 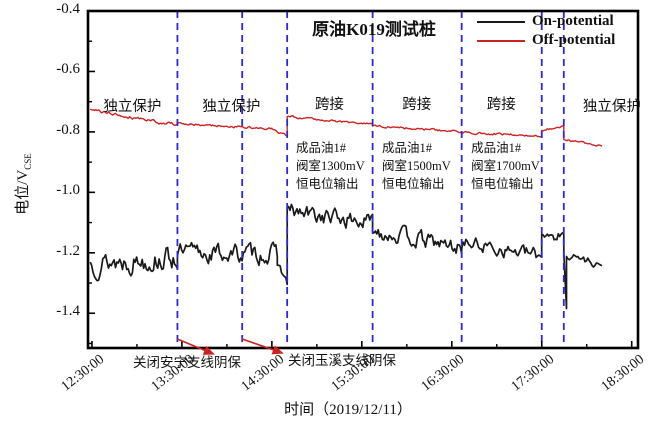 I want to click on y-axis-label-subscript: CSE, so click(x=28, y=161).